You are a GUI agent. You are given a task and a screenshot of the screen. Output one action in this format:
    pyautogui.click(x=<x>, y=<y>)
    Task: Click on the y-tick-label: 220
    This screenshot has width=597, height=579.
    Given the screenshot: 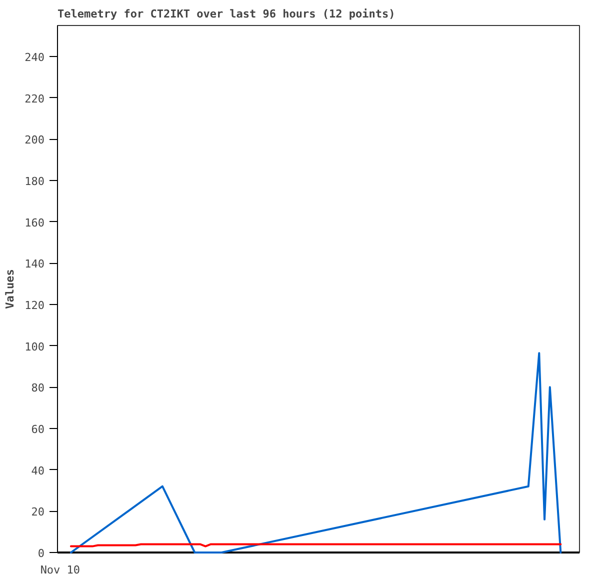 What is the action you would take?
    pyautogui.click(x=34, y=99)
    